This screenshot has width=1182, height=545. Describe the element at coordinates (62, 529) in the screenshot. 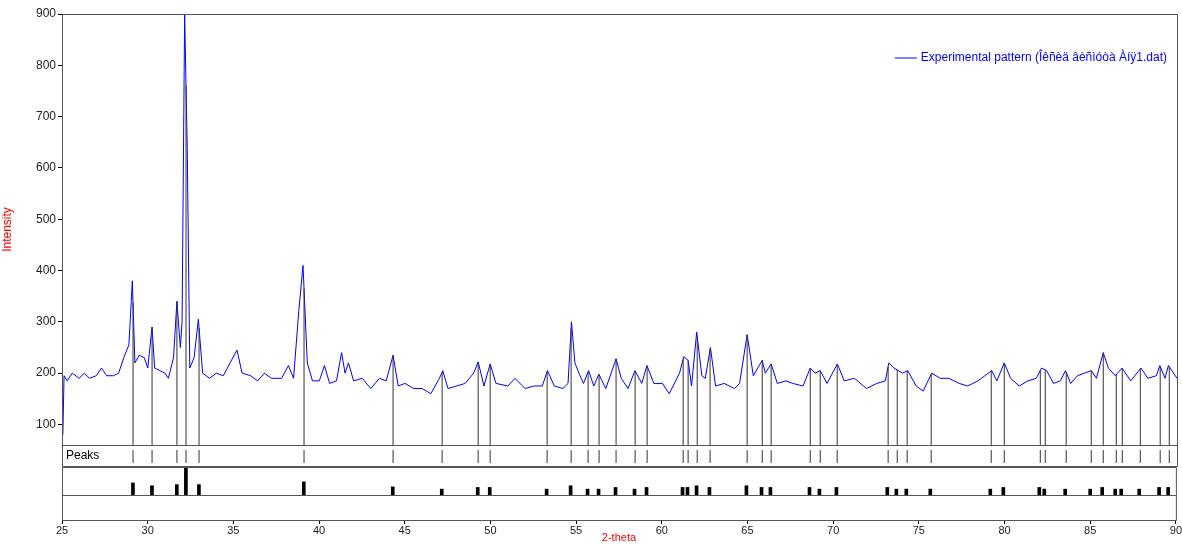

I see `x-tick-label: 25` at that location.